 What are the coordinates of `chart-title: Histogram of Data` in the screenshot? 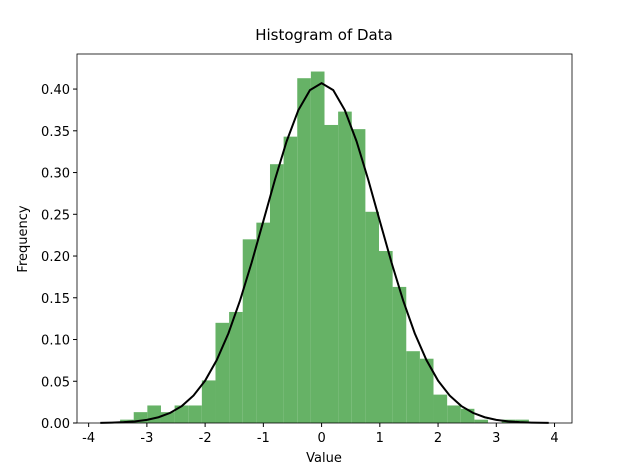 It's located at (324, 35).